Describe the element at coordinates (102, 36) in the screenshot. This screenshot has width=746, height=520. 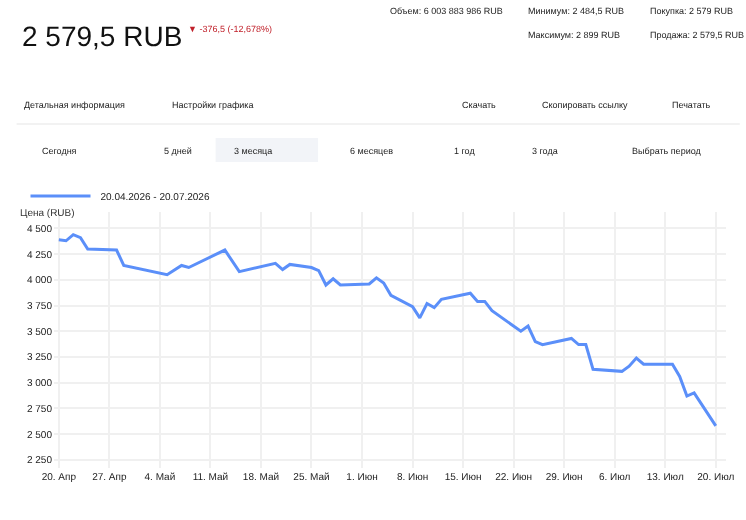
I see `chart-title: 2 579,5 RUB` at that location.